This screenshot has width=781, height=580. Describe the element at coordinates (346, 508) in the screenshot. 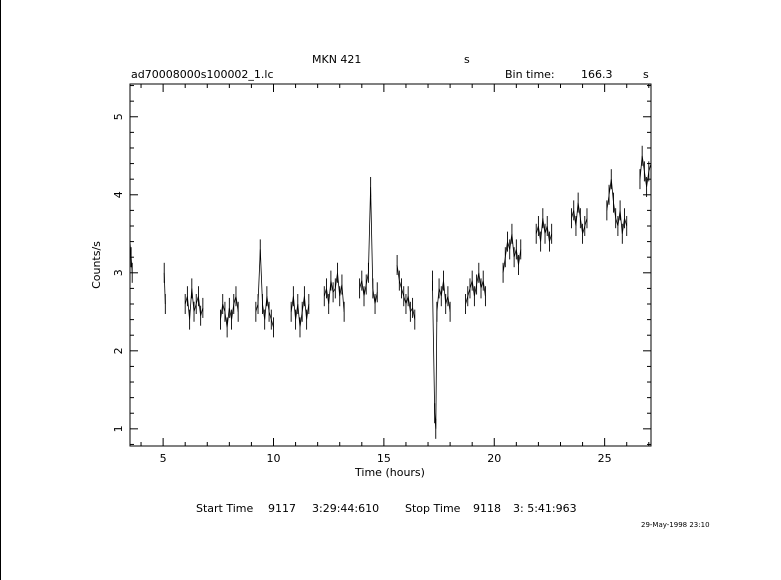

I see `start-time-value: 3:29:44:610` at that location.